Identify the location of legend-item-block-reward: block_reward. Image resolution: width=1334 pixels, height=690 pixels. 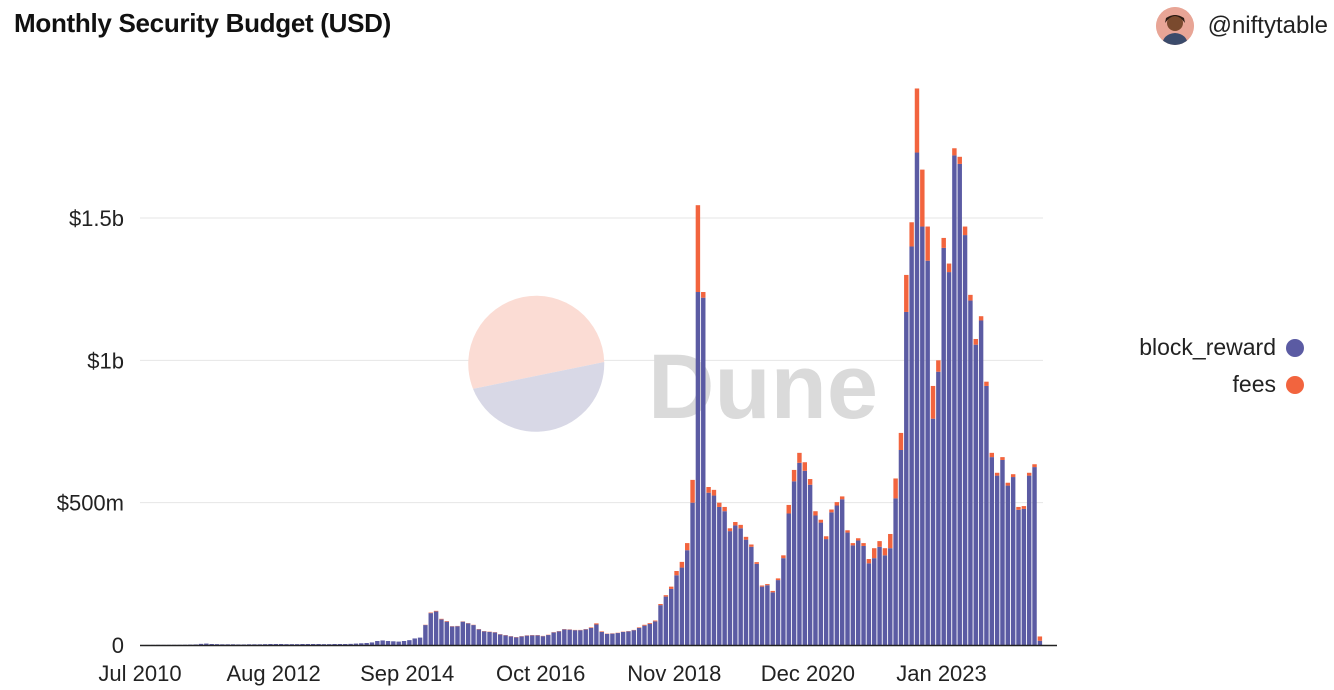
(1221, 347).